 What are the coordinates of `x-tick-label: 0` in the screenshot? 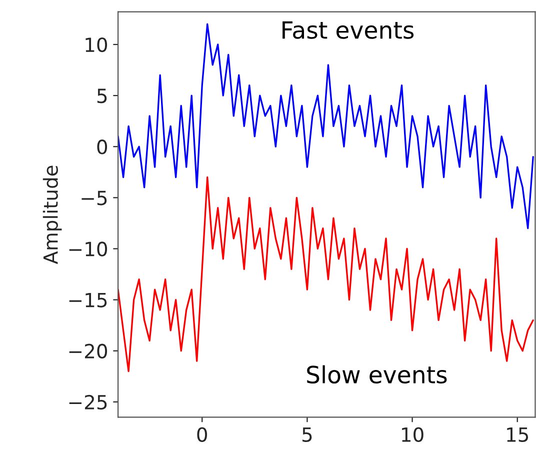 It's located at (202, 434).